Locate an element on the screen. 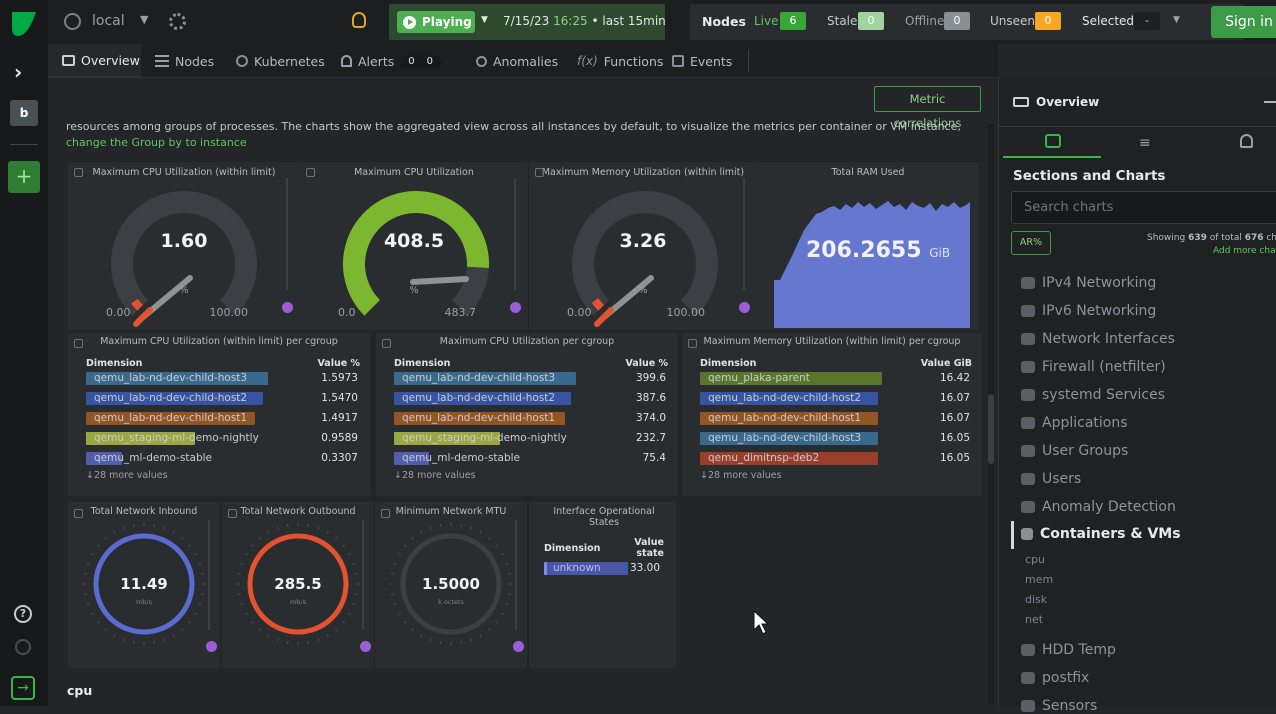  selected-label: Selected is located at coordinates (1108, 21).